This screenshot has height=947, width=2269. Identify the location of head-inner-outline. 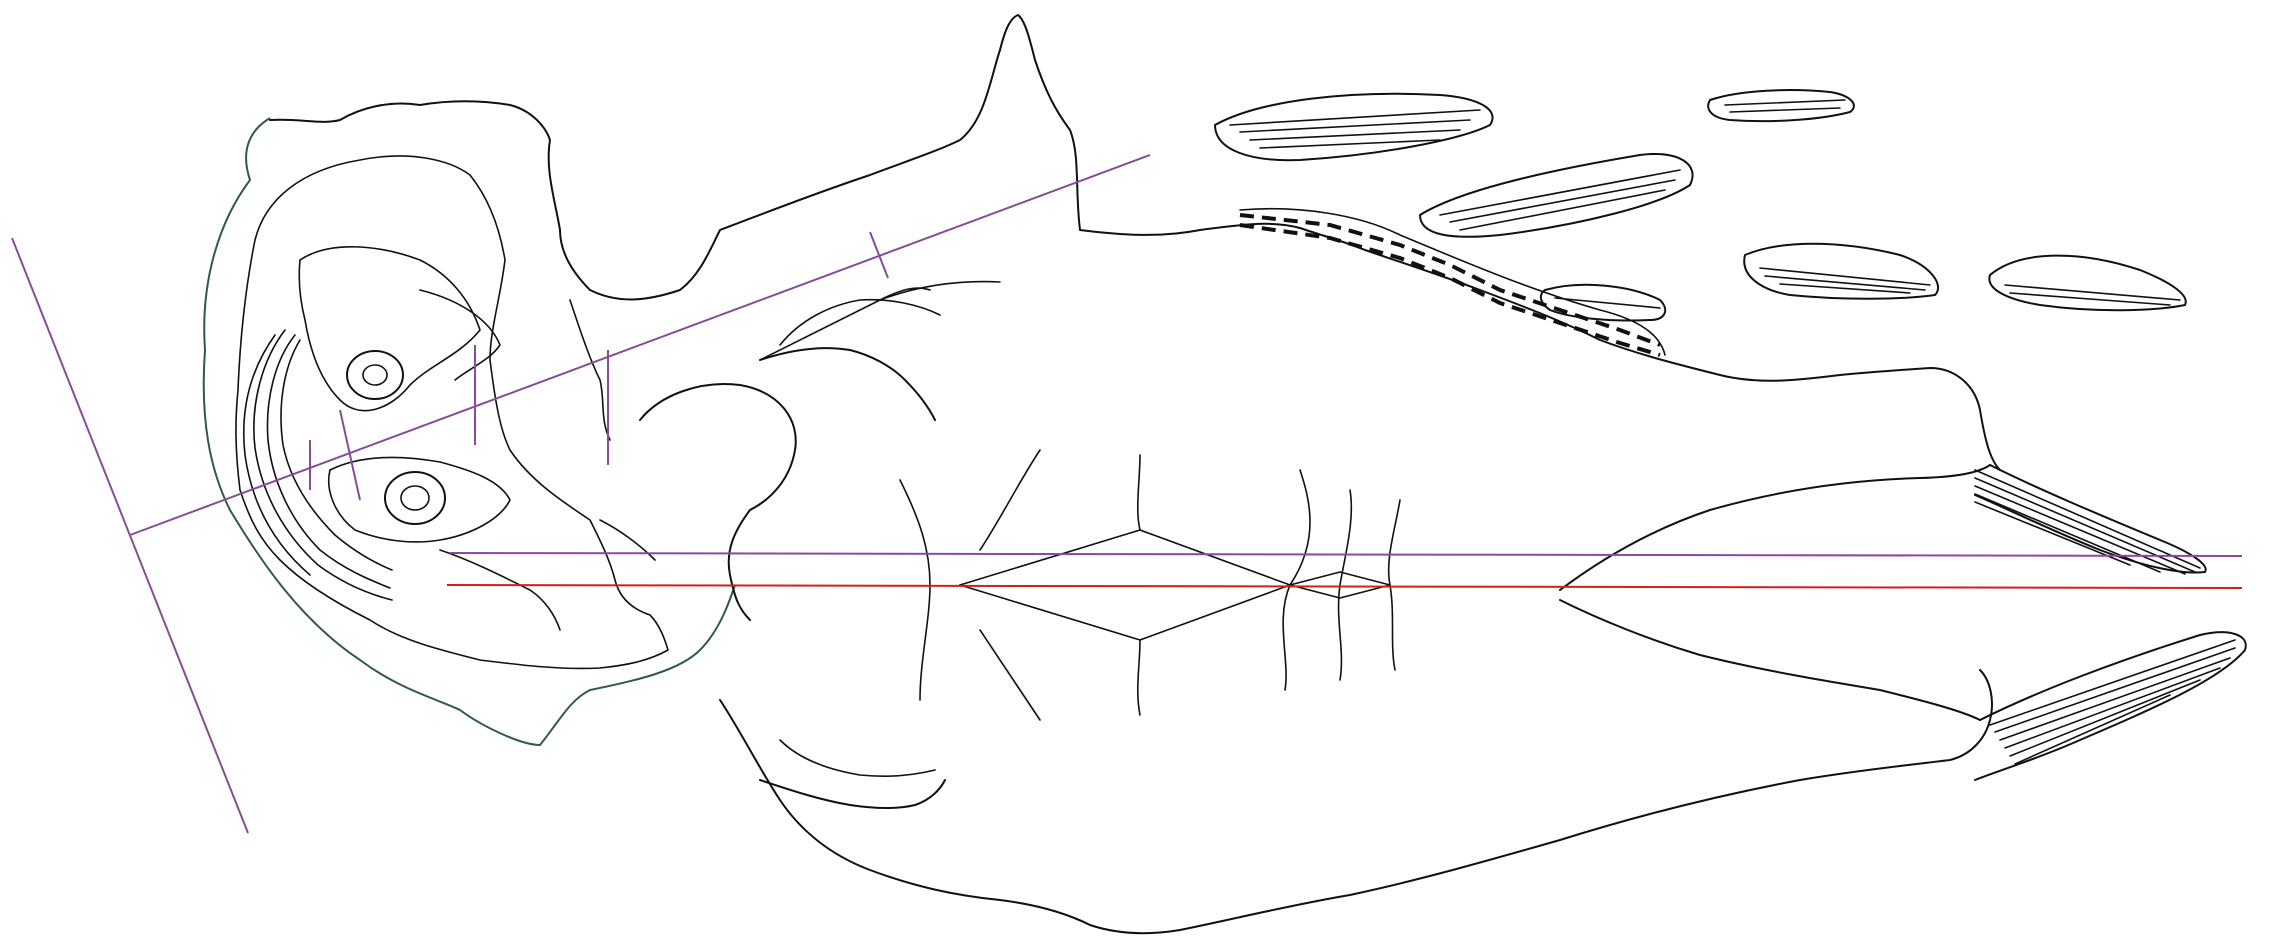
(452, 412).